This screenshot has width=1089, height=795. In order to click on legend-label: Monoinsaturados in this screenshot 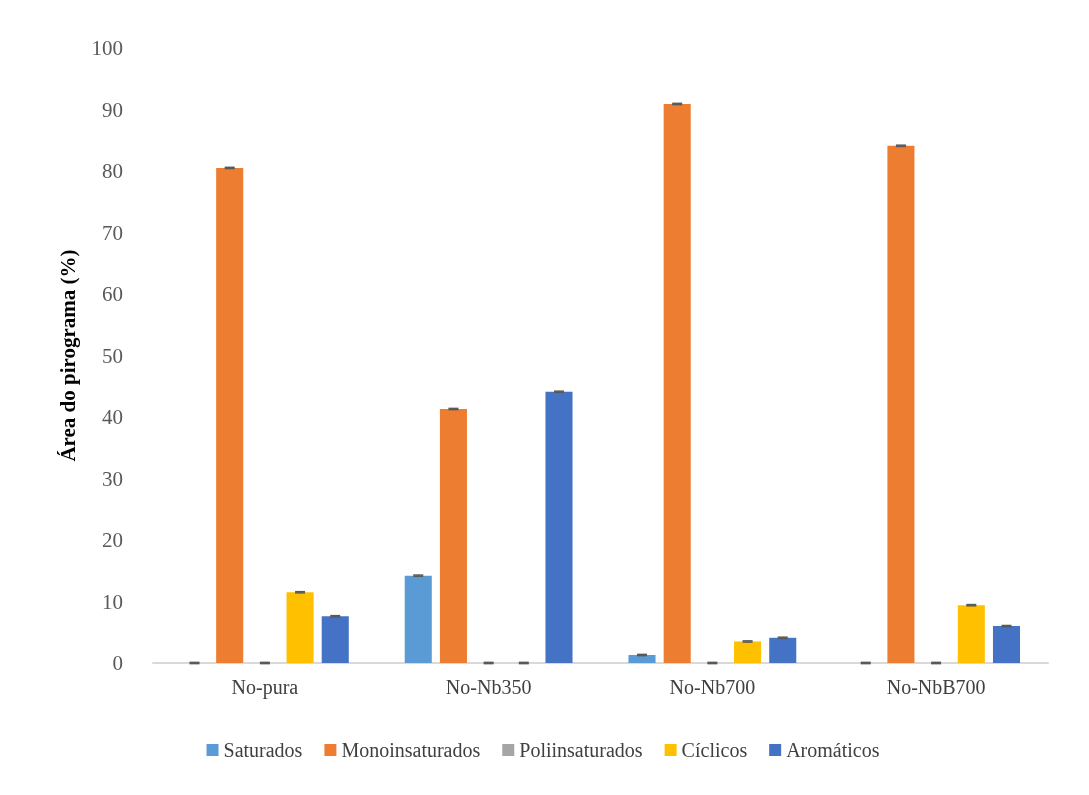, I will do `click(411, 750)`.